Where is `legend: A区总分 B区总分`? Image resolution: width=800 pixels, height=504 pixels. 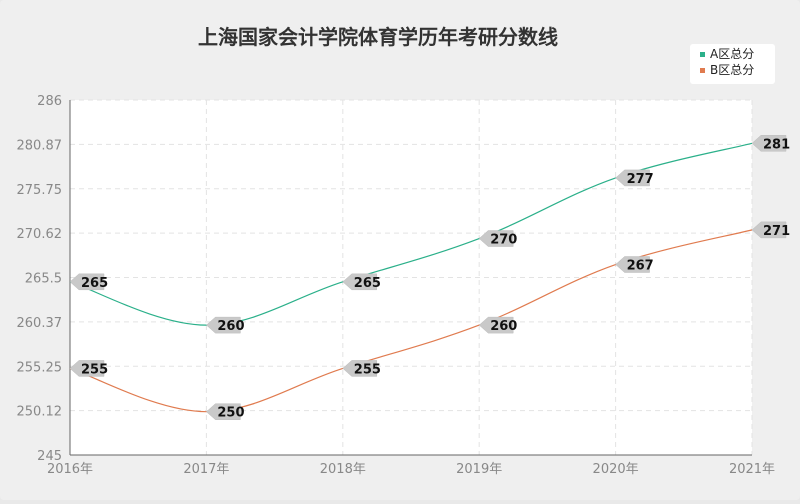 legend: A区总分 B区总分 is located at coordinates (732, 64).